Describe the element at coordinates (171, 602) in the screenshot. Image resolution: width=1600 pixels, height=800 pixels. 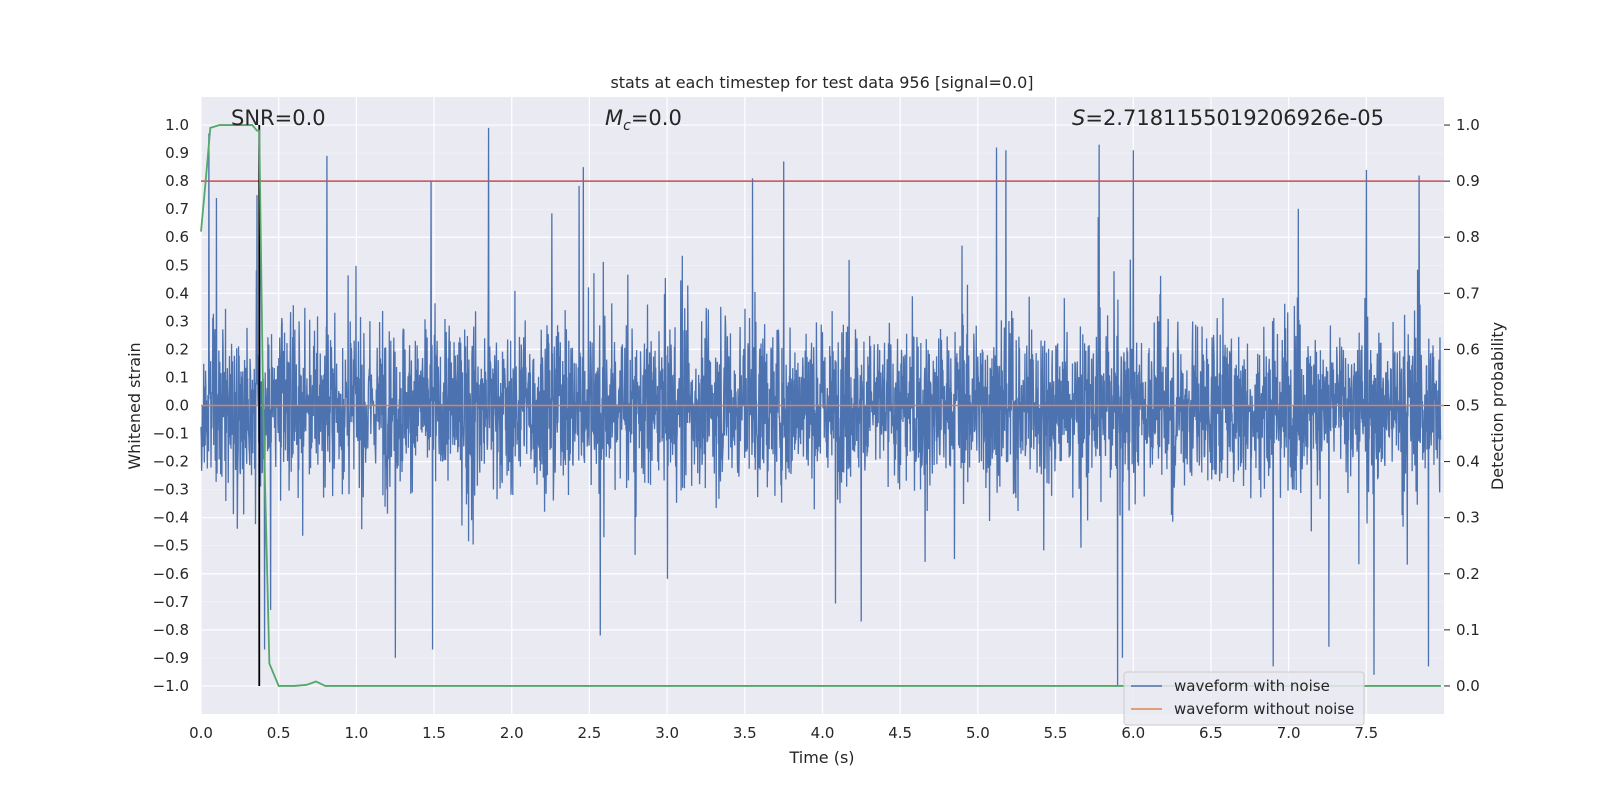
I see `y-tick-label: −0.7` at that location.